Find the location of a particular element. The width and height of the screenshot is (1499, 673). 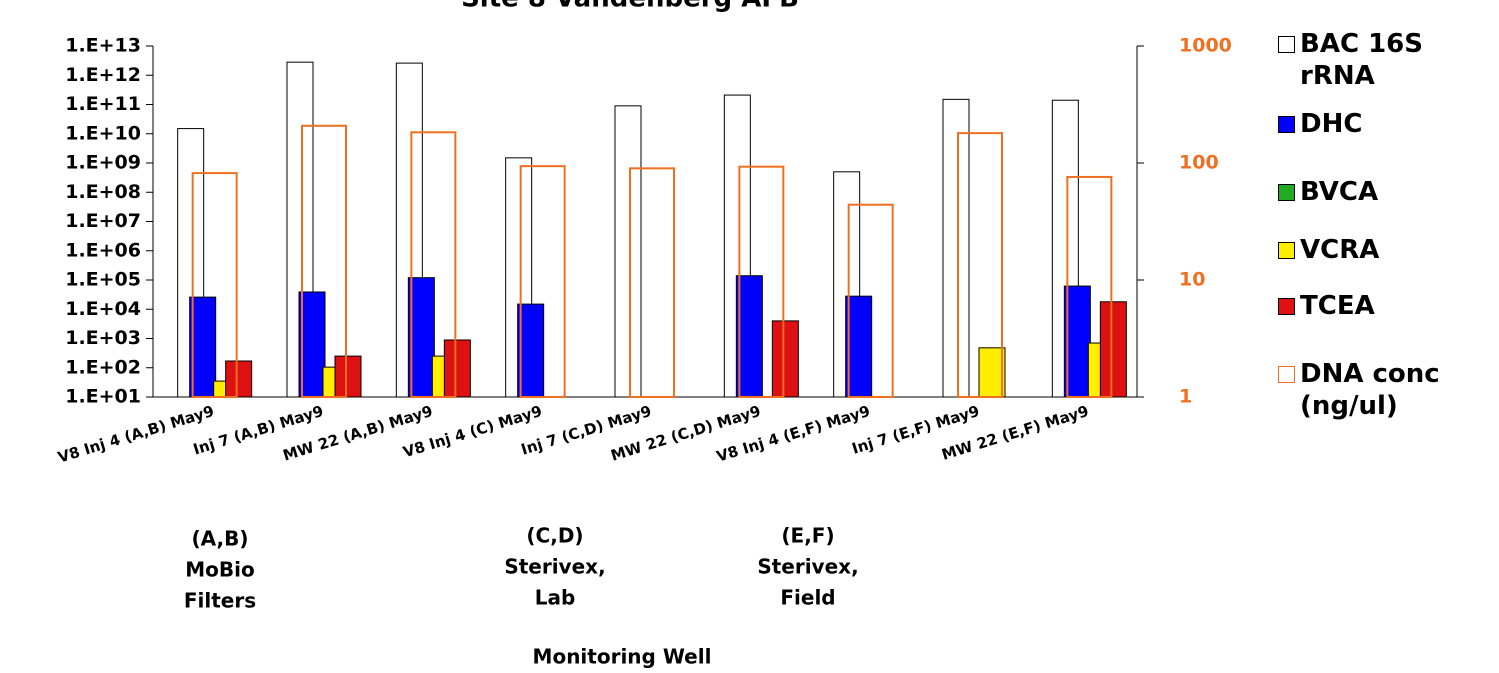

y-tick-label: 1.E+02 is located at coordinates (103, 367).